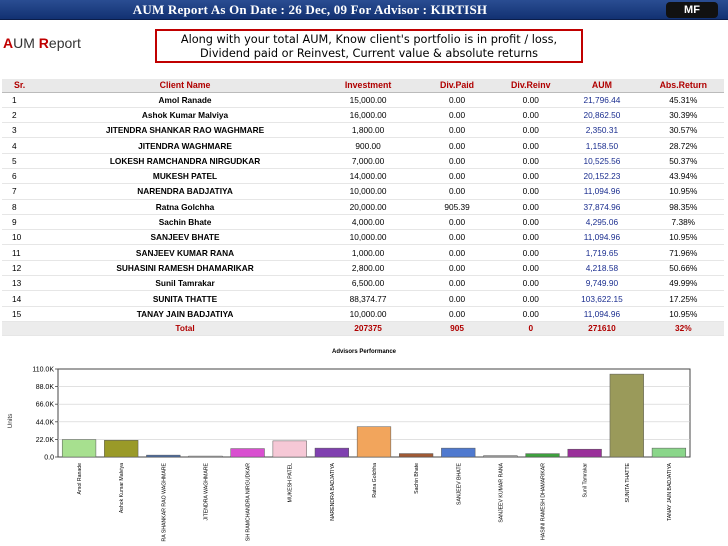  Describe the element at coordinates (544, 501) in the screenshot. I see `x-tick-label: HASINI RAMESH DHAMARIKAR` at that location.